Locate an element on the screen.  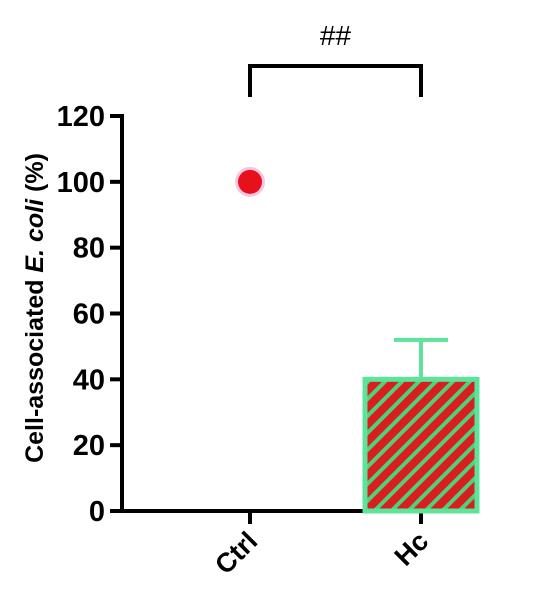
y-tick-label-20: 20 is located at coordinates (89, 446).